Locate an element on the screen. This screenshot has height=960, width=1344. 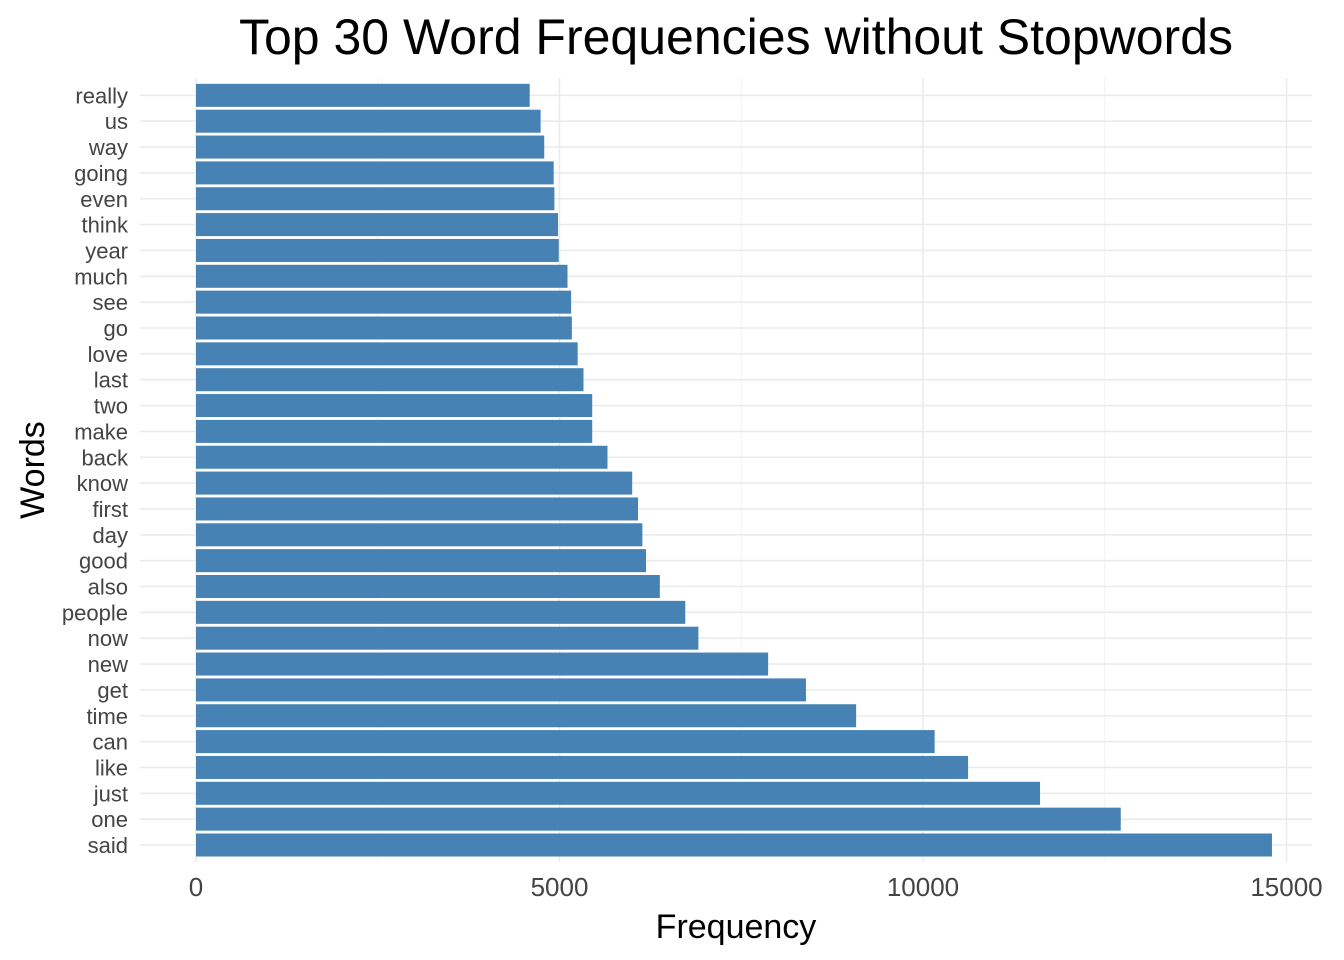
bar-see is located at coordinates (384, 302).